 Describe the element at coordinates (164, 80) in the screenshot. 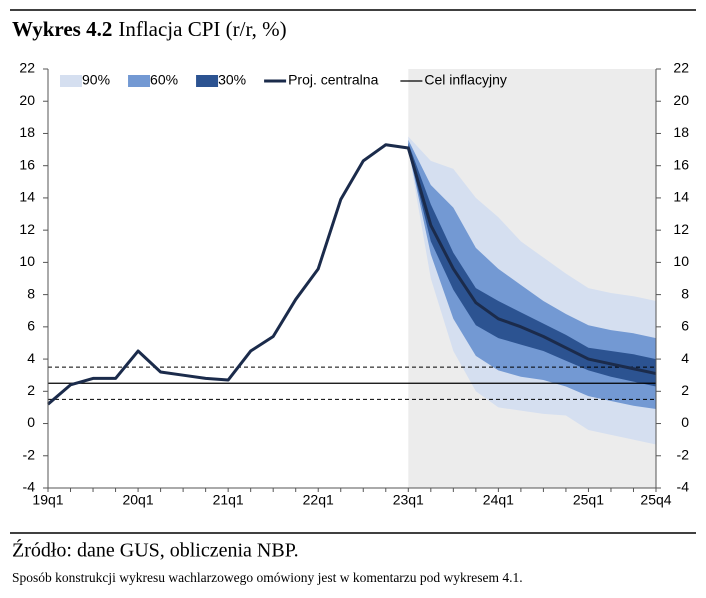

I see `legend-label: 60%` at that location.